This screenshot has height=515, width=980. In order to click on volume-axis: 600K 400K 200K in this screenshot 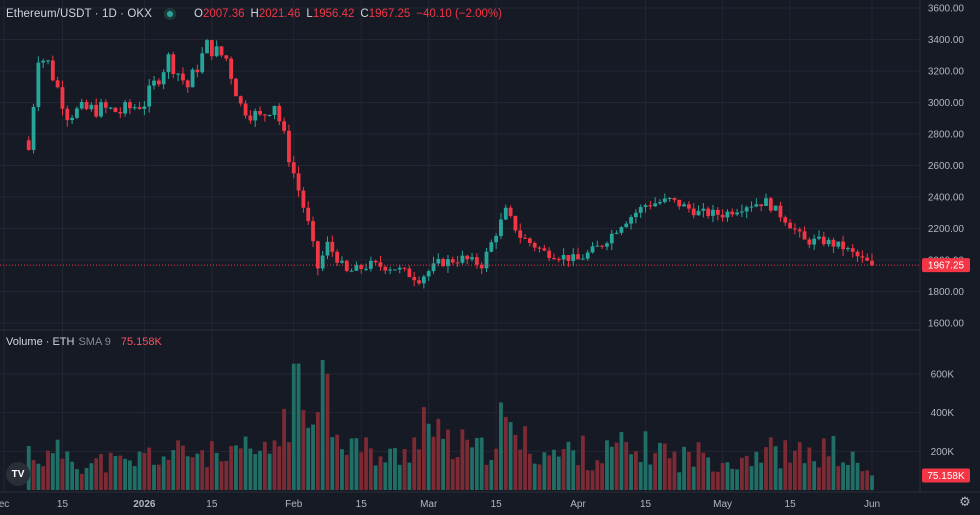, I will do `click(943, 414)`.